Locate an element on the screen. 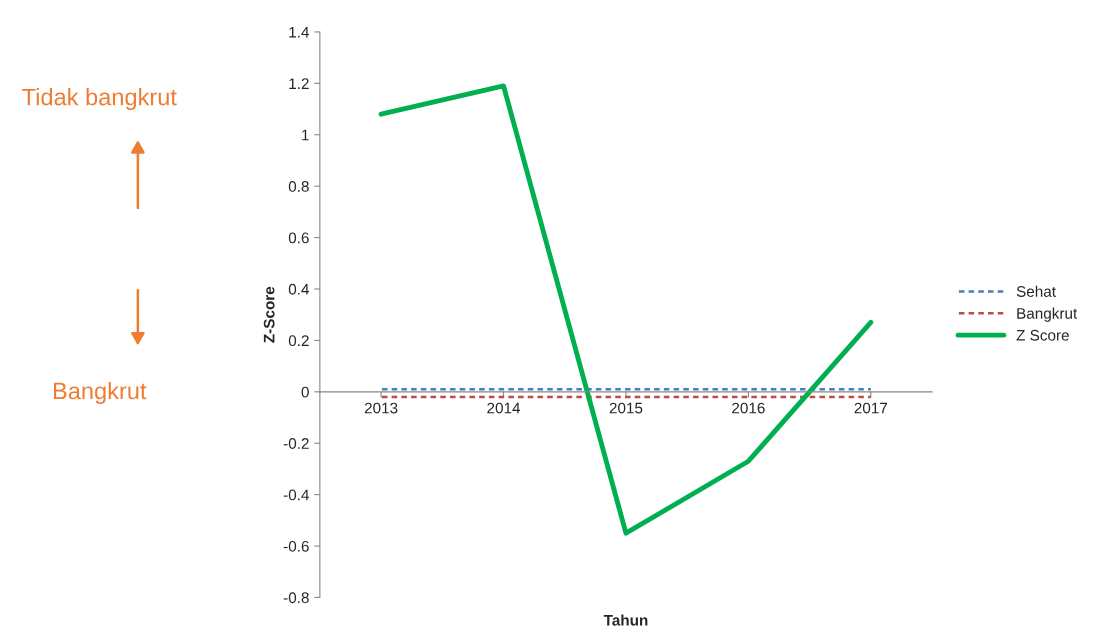 This screenshot has width=1103, height=639. legend-label: Sehat is located at coordinates (1036, 291).